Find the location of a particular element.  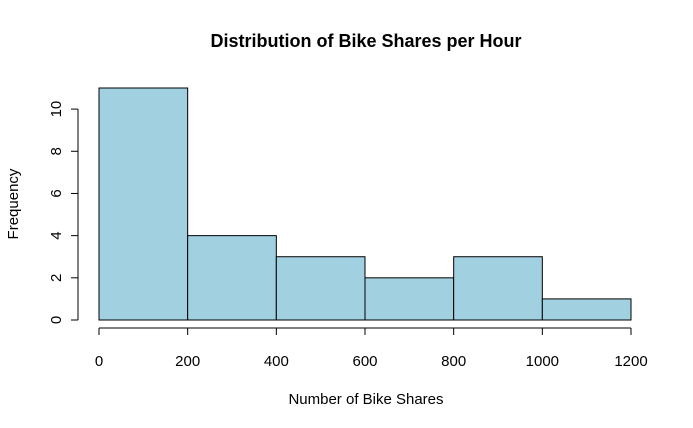

y-tick-label: 2 is located at coordinates (56, 278).